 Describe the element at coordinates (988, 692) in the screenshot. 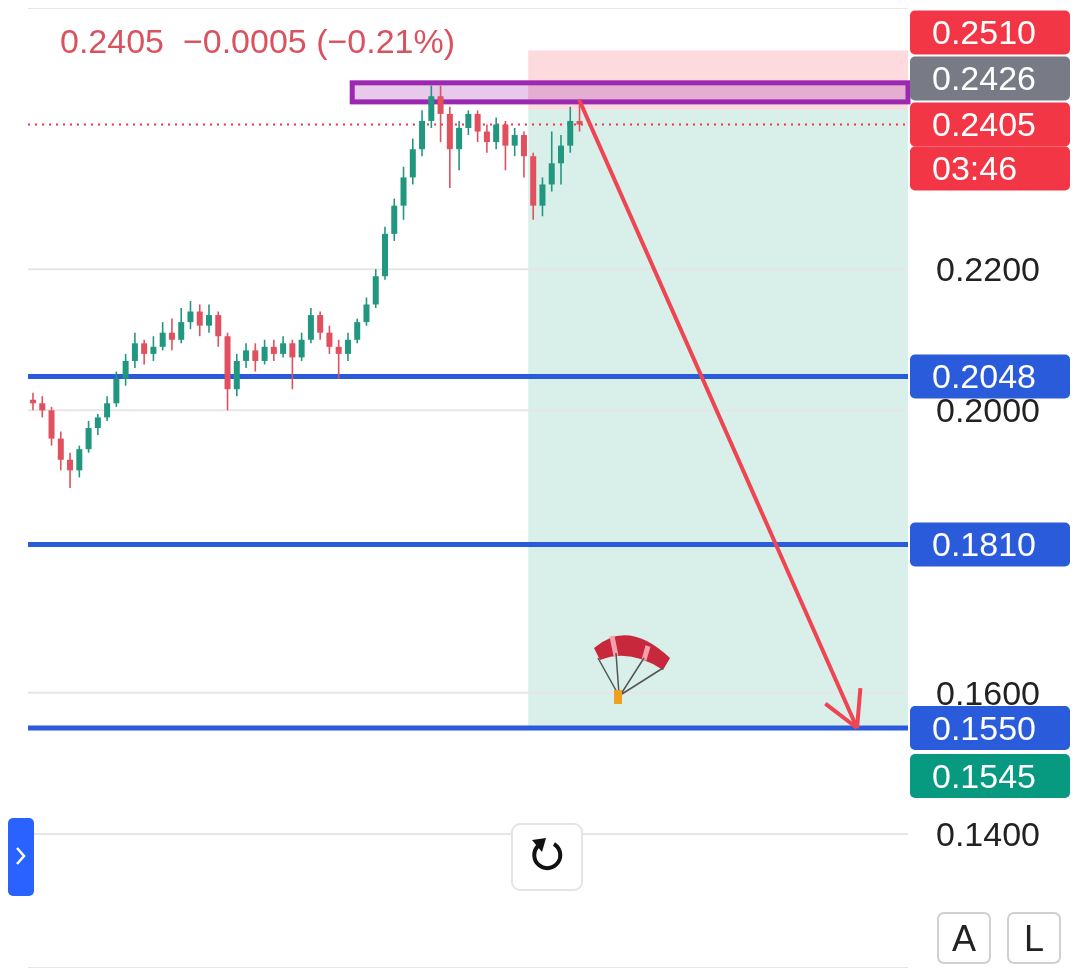

I see `y-tick-label: 0.1600` at that location.